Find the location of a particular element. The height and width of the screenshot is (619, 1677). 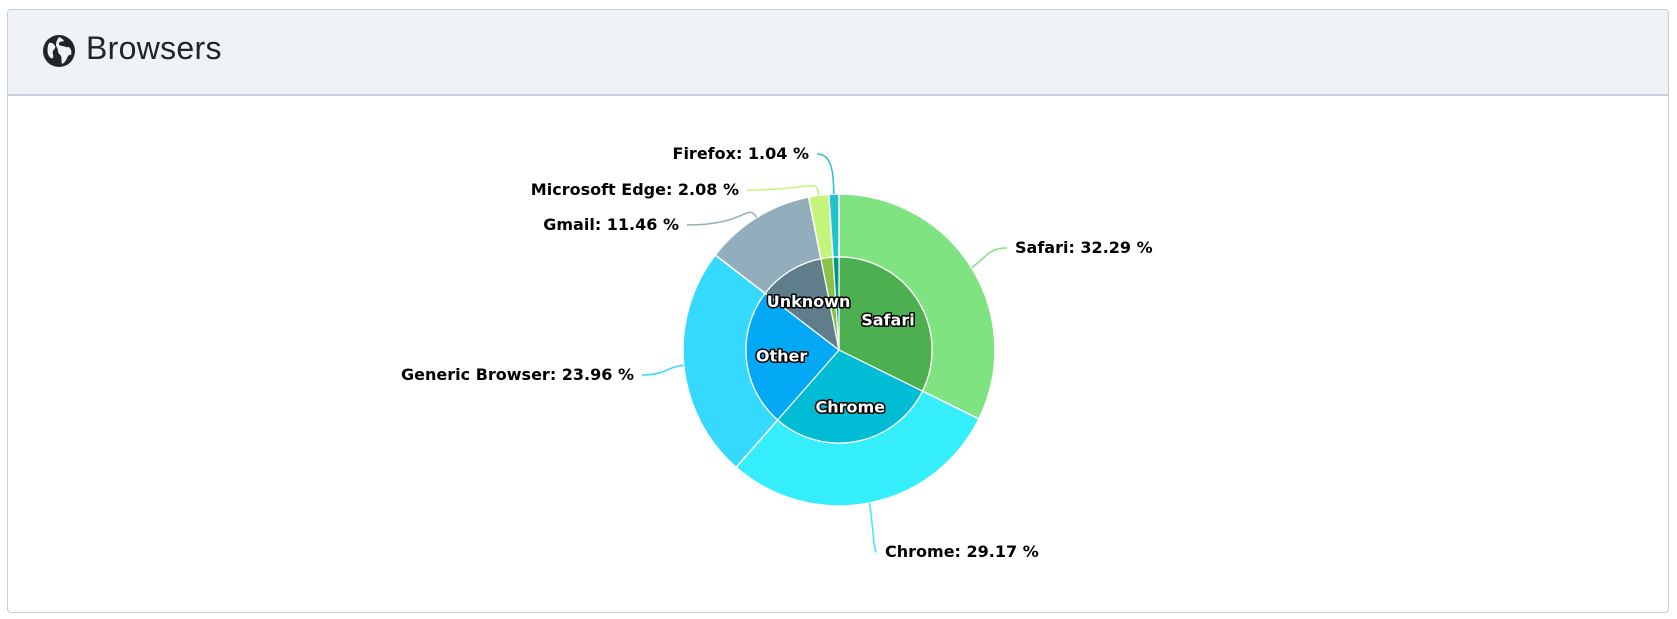

globe-icon is located at coordinates (59, 51).